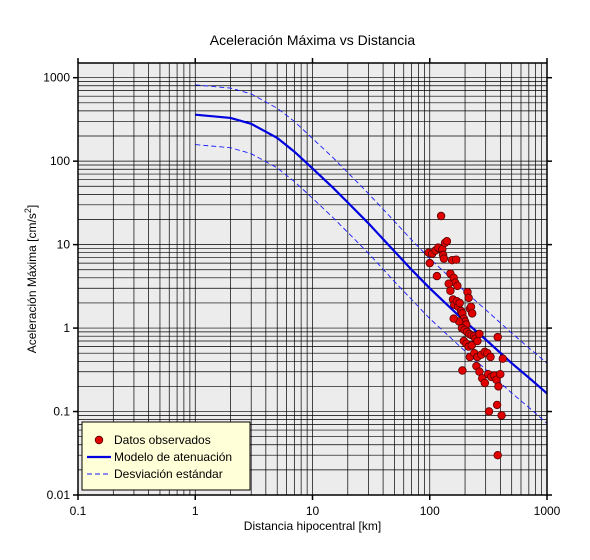 The width and height of the screenshot is (590, 560). What do you see at coordinates (66, 328) in the screenshot?
I see `y-tick-label: 1` at bounding box center [66, 328].